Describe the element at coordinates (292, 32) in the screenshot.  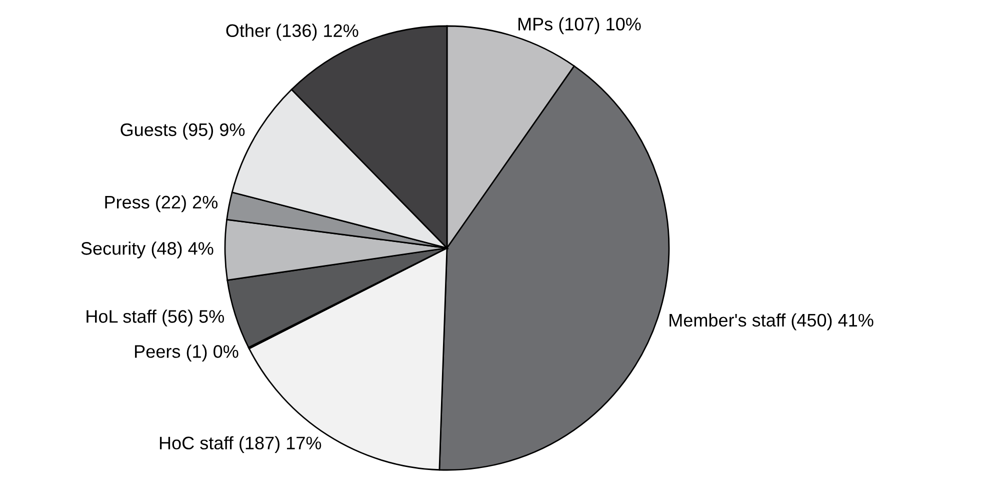
I see `slice-label: Other (136) 12%` at that location.